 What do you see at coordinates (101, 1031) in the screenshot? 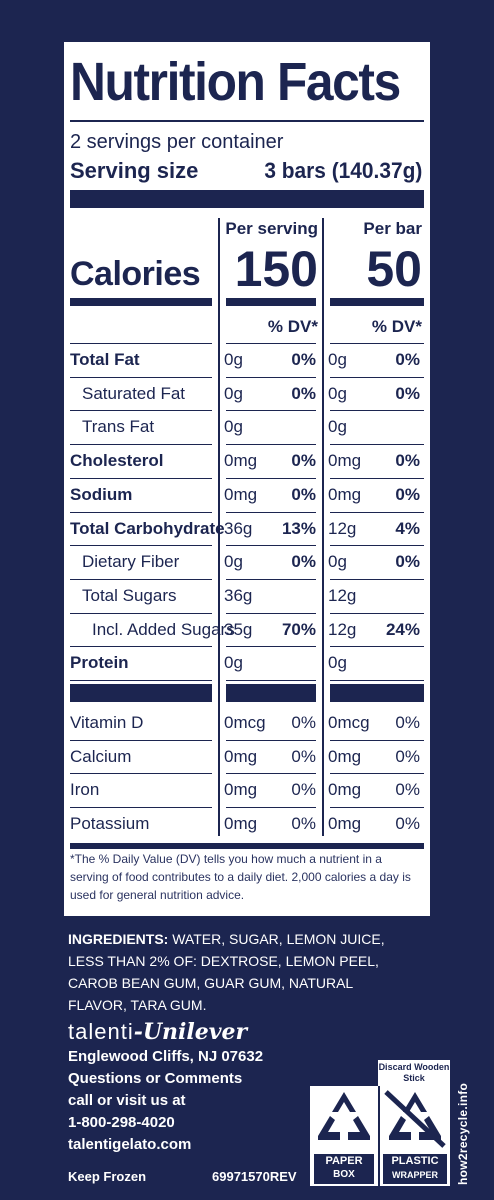
I see `brand-talenti: talenti` at bounding box center [101, 1031].